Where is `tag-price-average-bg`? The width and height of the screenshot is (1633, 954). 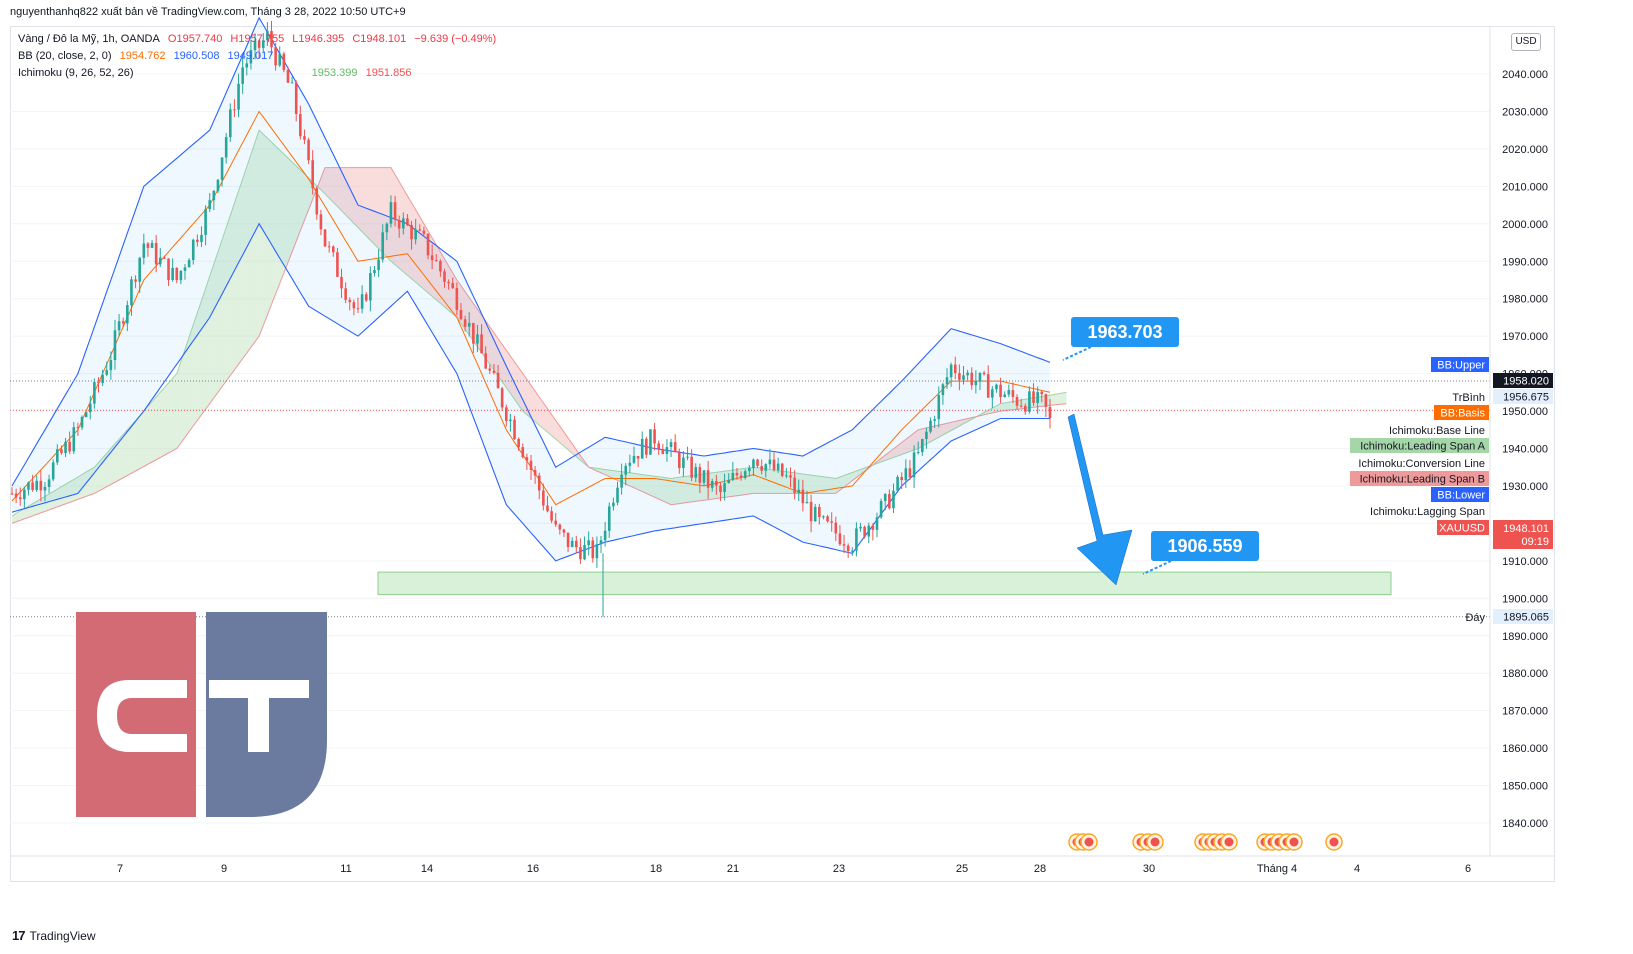 tag-price-average-bg is located at coordinates (1523, 396).